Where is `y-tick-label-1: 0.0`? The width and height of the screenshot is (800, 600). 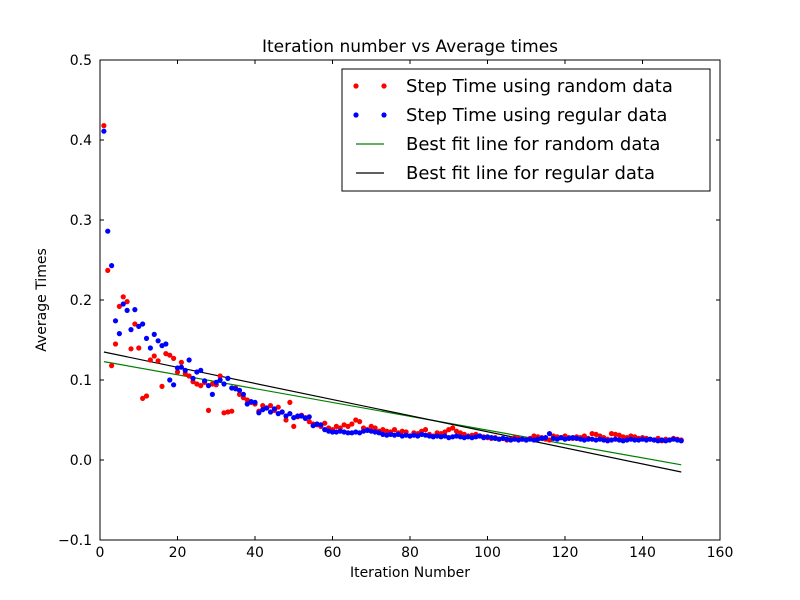
y-tick-label-1: 0.0 is located at coordinates (81, 461).